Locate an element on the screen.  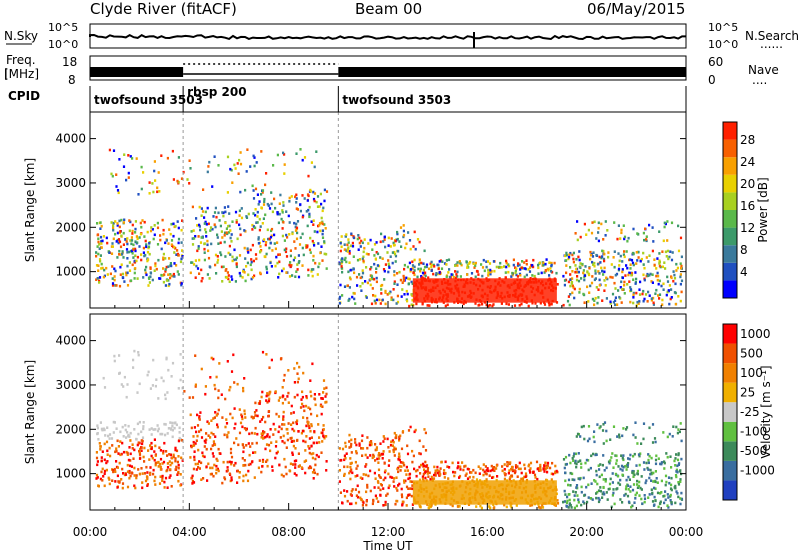
time-axis-title: Time UT is located at coordinates (387, 546).